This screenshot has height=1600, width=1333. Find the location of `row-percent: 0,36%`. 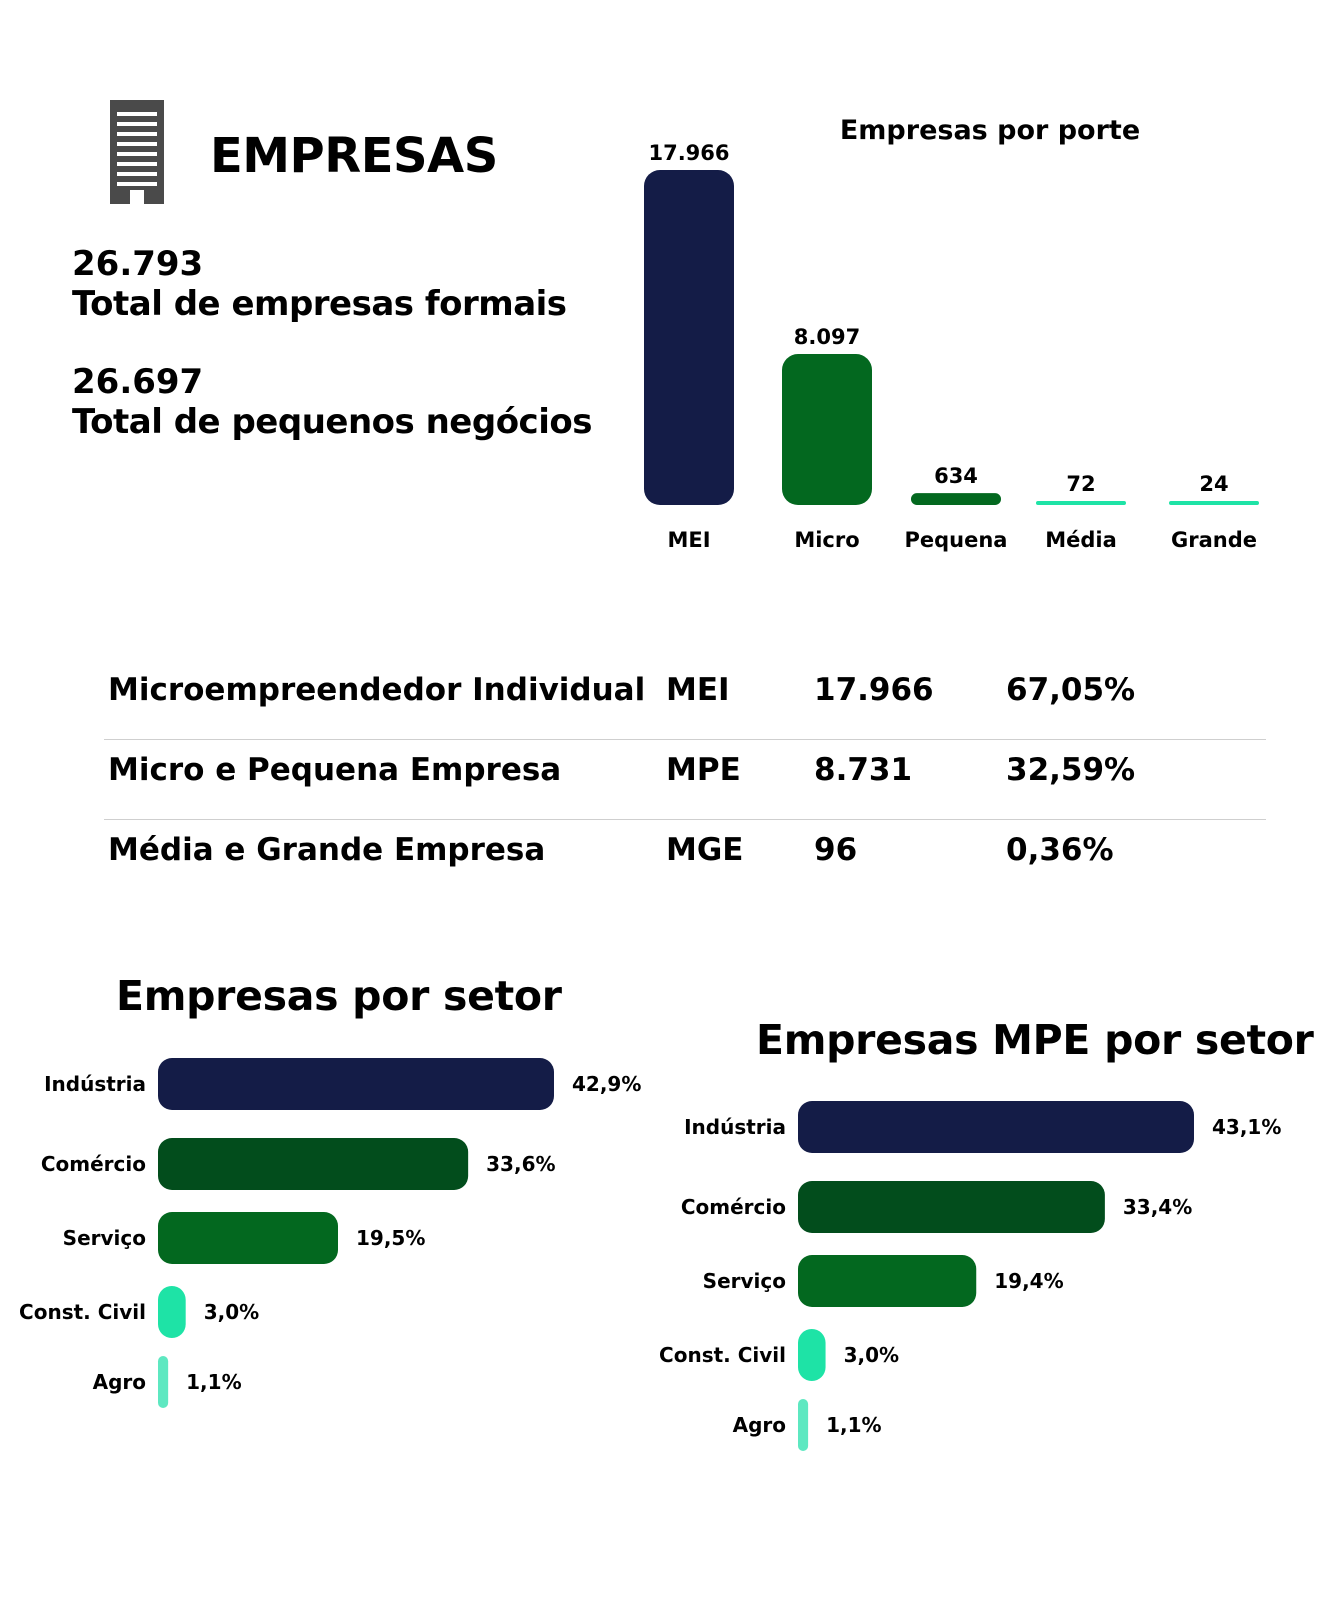

row-percent: 0,36% is located at coordinates (1060, 850).